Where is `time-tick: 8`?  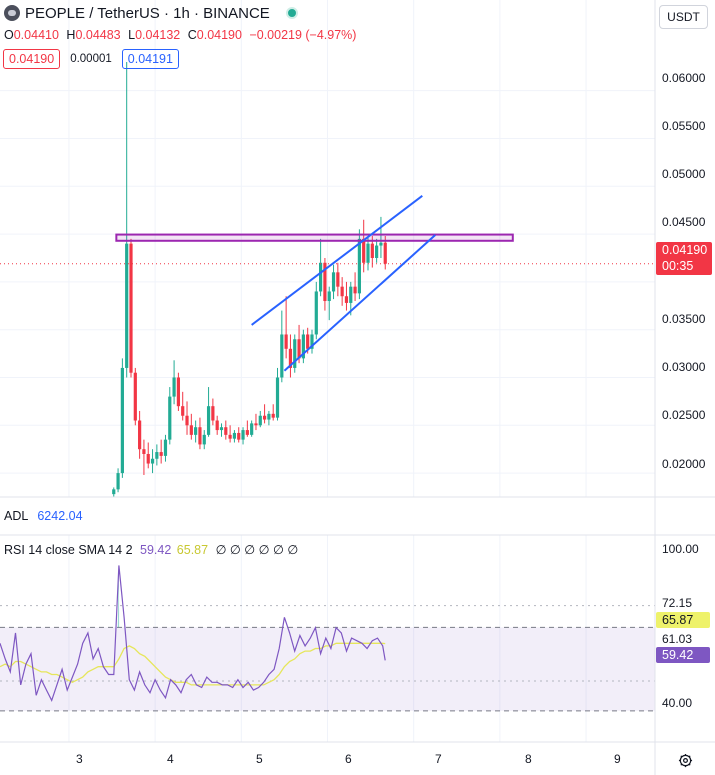
time-tick: 8 is located at coordinates (528, 759).